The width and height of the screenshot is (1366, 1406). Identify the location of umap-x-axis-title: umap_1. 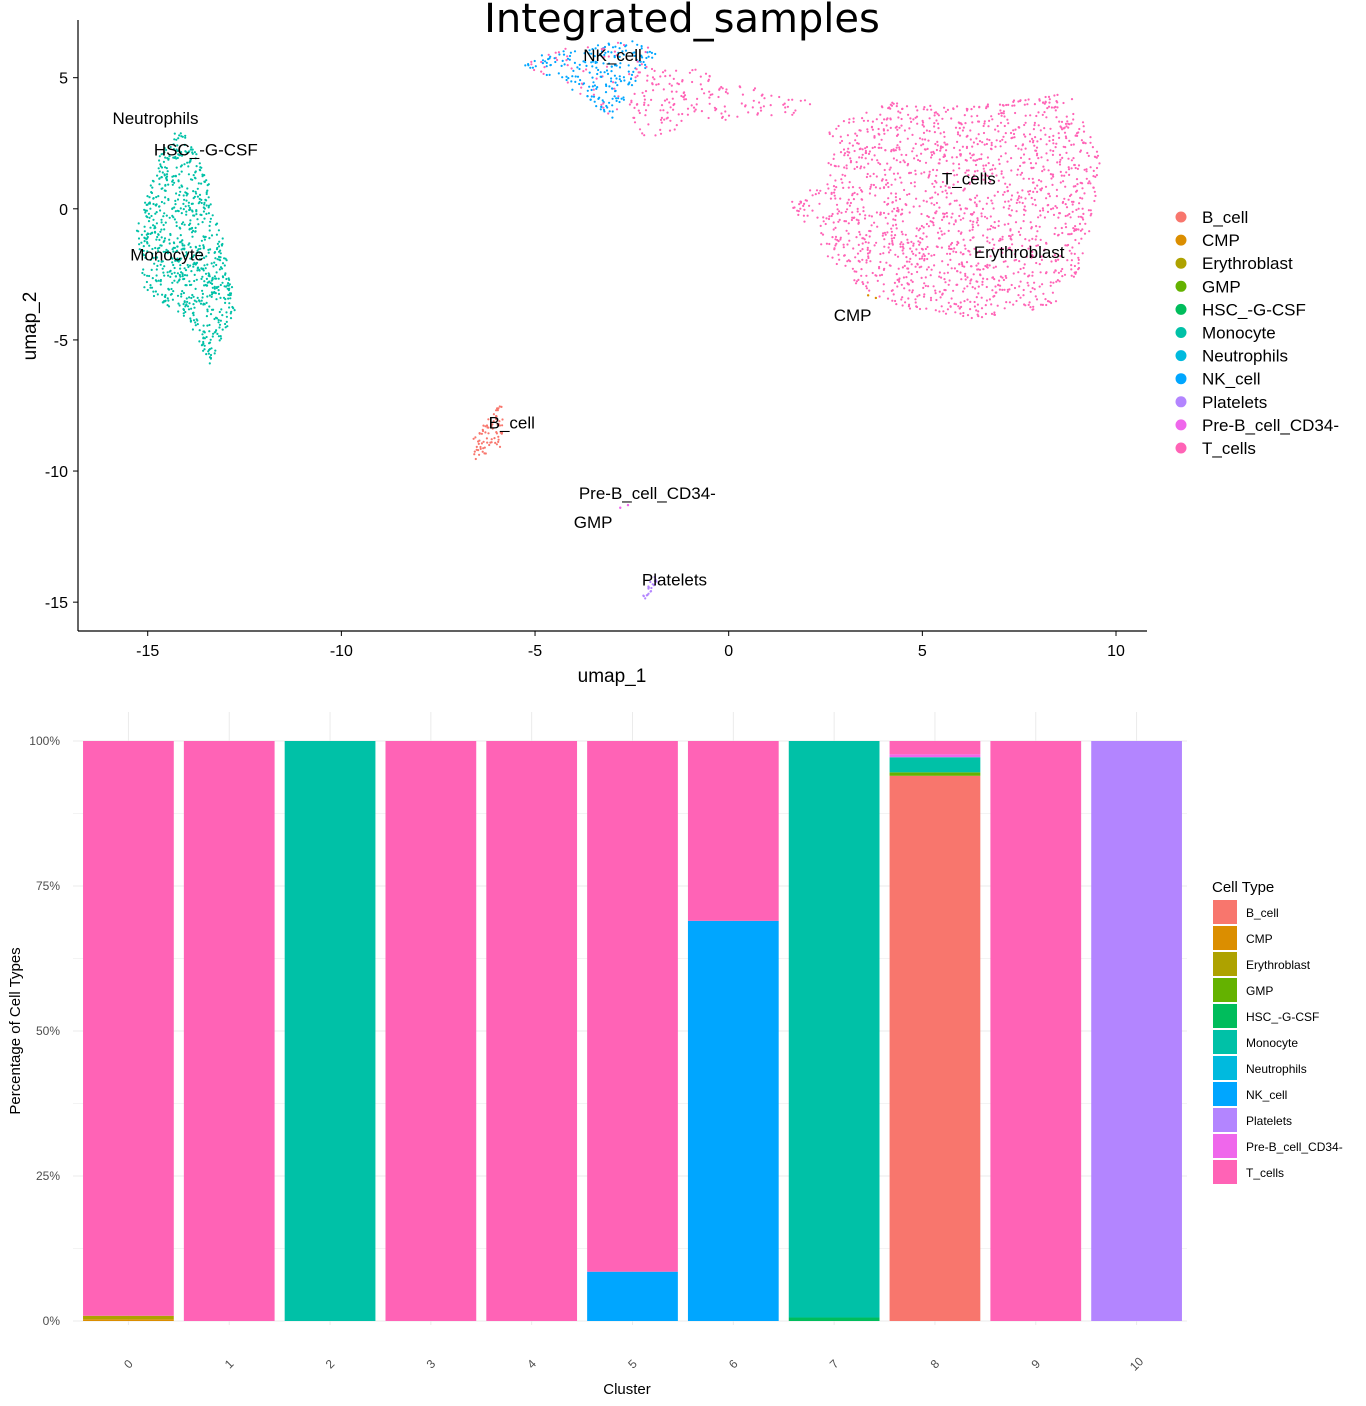
(612, 676).